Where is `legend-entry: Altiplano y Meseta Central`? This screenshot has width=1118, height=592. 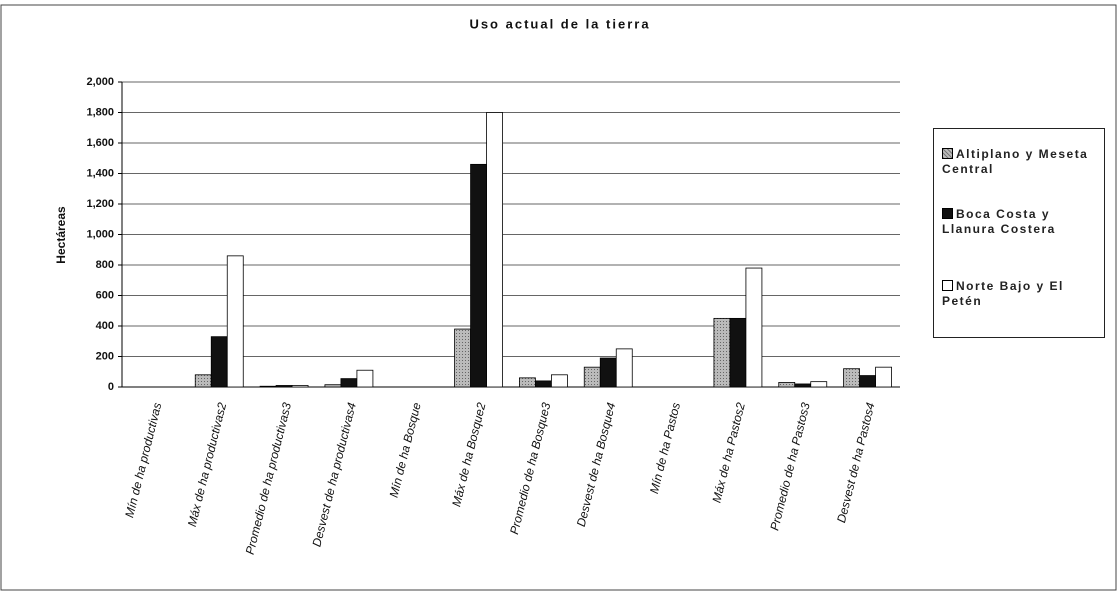 legend-entry: Altiplano y Meseta Central is located at coordinates (1022, 162).